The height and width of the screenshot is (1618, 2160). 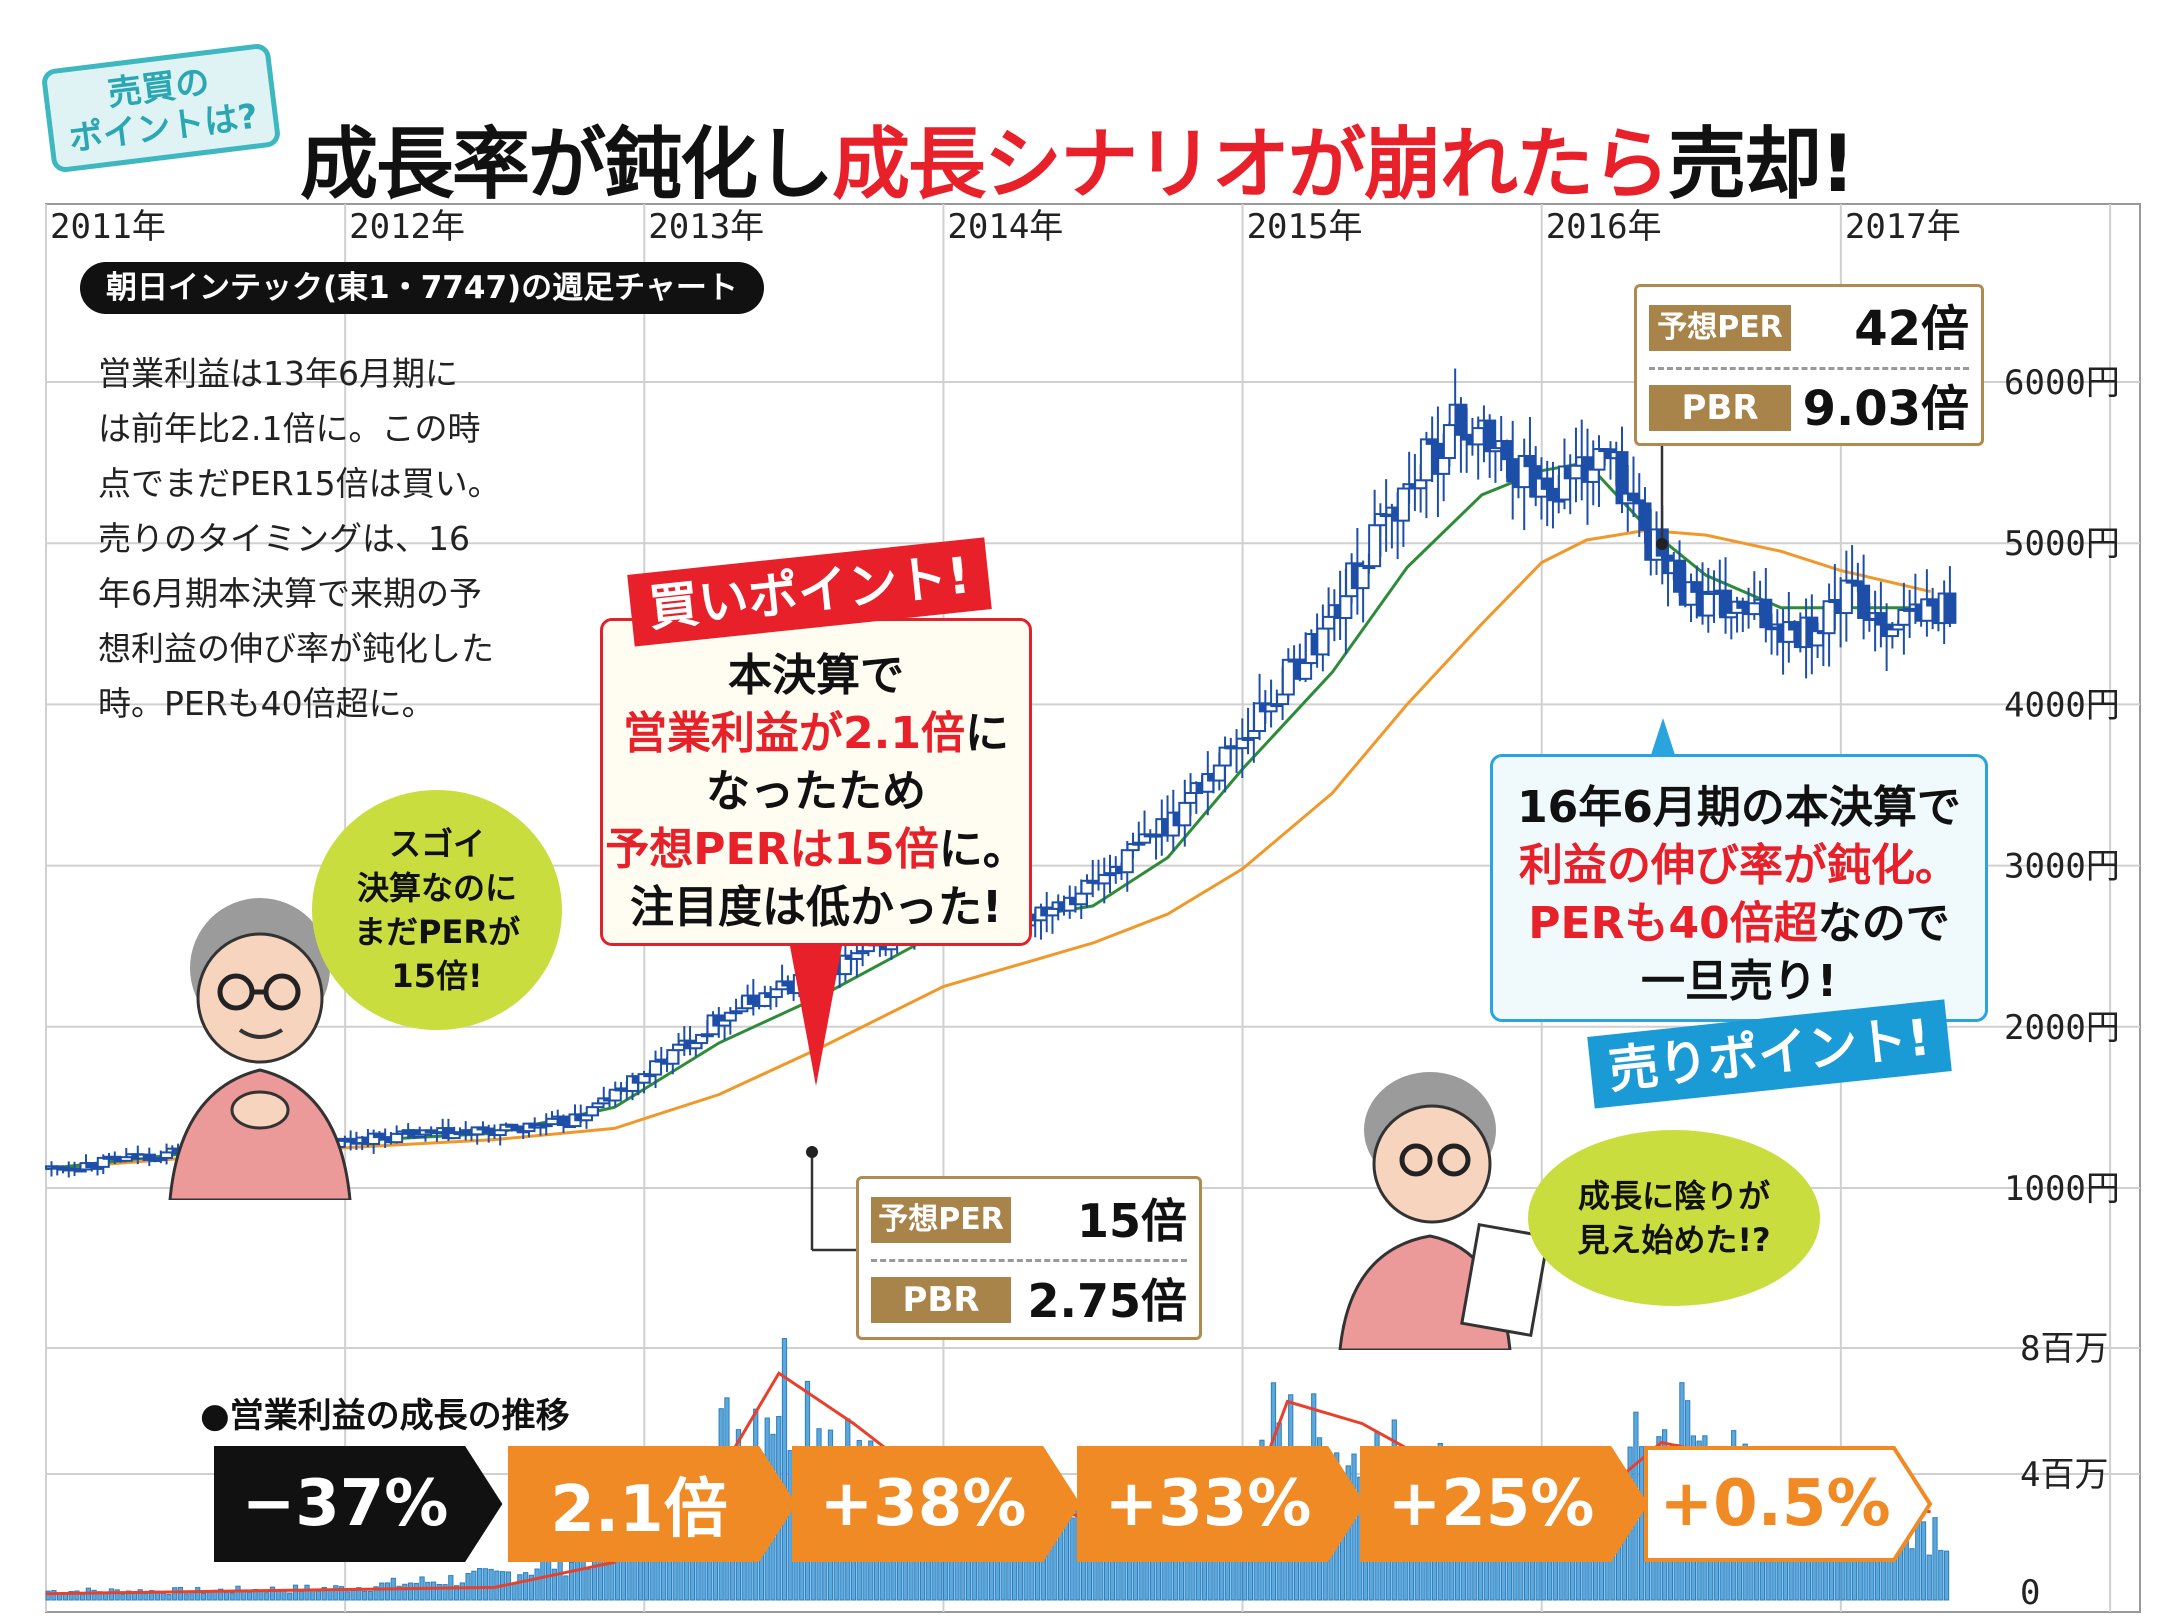 What do you see at coordinates (941, 1300) in the screenshot?
I see `pbr-label: PBR` at bounding box center [941, 1300].